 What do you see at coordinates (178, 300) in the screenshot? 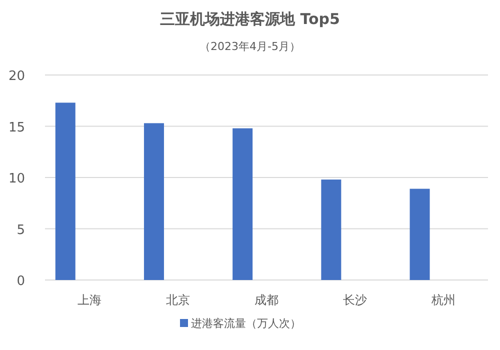
I see `x-tick-label: 北京` at bounding box center [178, 300].